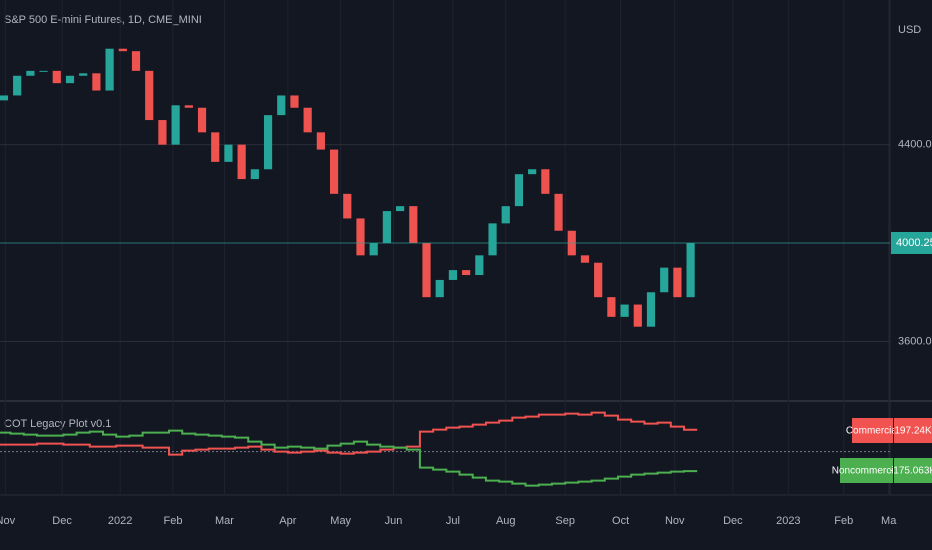 The height and width of the screenshot is (550, 932). I want to click on last-price-box, so click(911, 242).